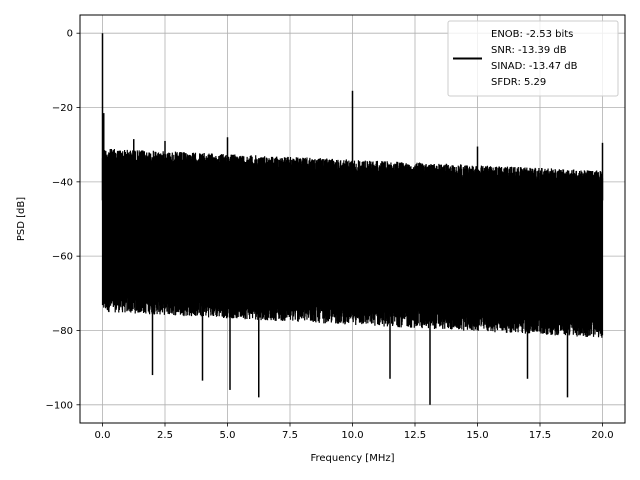  I want to click on x-tick-label: 12.5, so click(415, 435).